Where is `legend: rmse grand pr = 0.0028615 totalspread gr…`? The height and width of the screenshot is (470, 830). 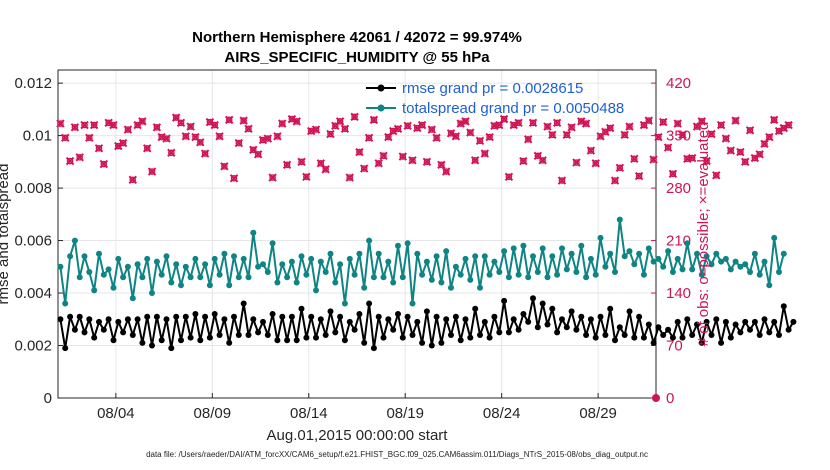
legend: rmse grand pr = 0.0028615 totalspread gr… is located at coordinates (495, 98).